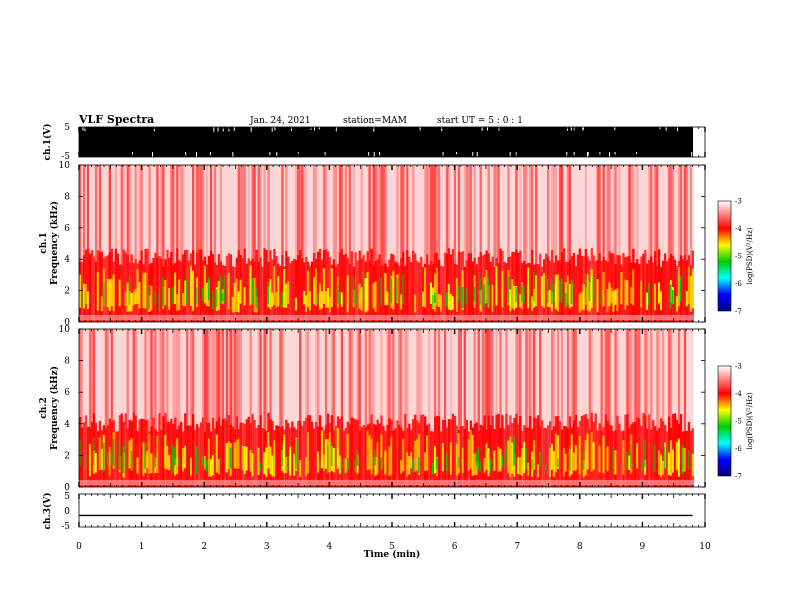 The image size is (792, 612). I want to click on ch1-colorbar-gradient, so click(724, 256).